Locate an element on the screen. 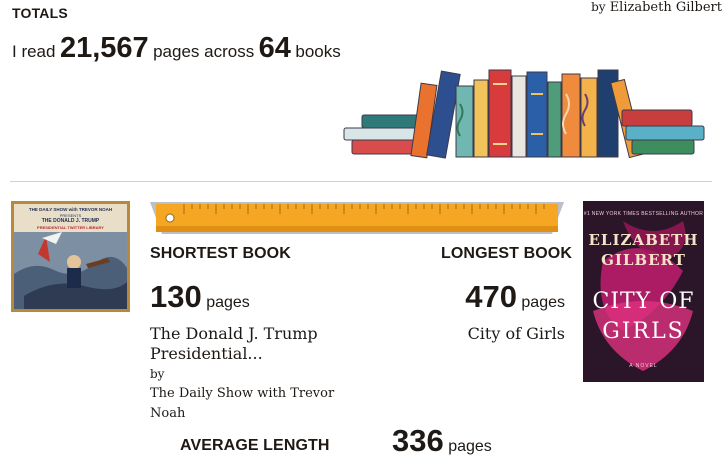 This screenshot has height=464, width=722. total-books-count: 64 is located at coordinates (274, 48).